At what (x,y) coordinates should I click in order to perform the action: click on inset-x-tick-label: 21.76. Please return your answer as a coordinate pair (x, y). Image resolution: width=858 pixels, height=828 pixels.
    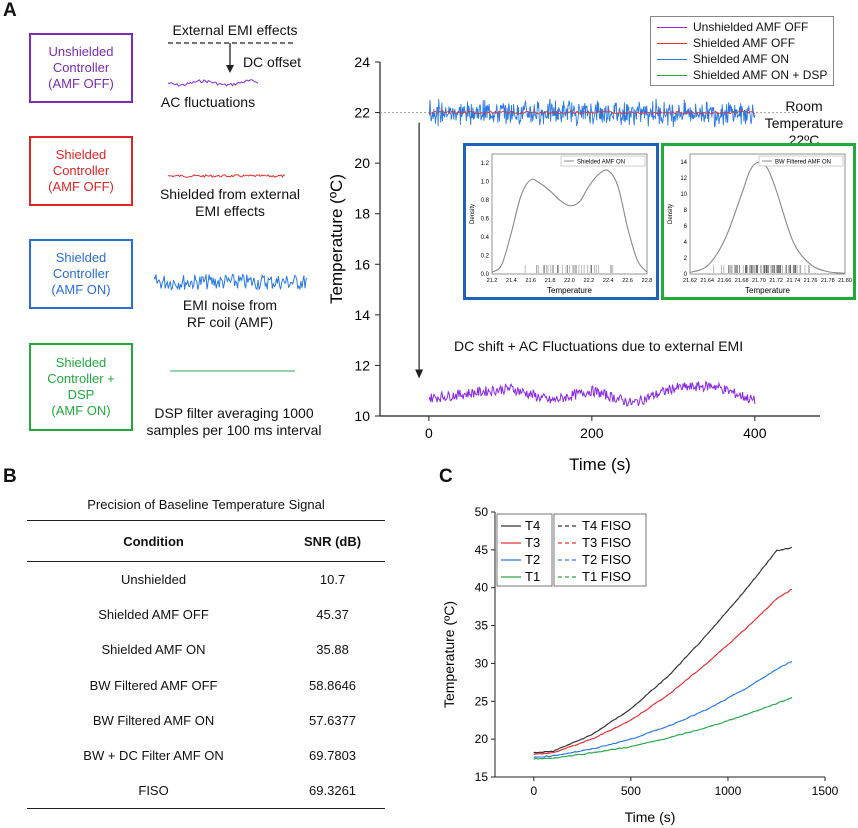
    Looking at the image, I should click on (811, 281).